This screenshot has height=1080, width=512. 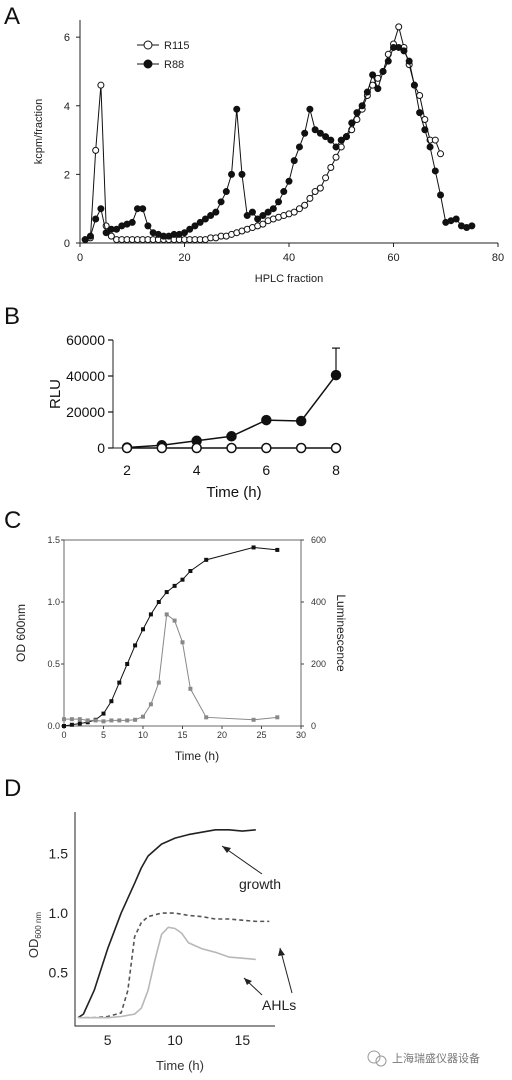 I want to click on y-axis-label-a: kcpm/fraction, so click(x=39, y=131).